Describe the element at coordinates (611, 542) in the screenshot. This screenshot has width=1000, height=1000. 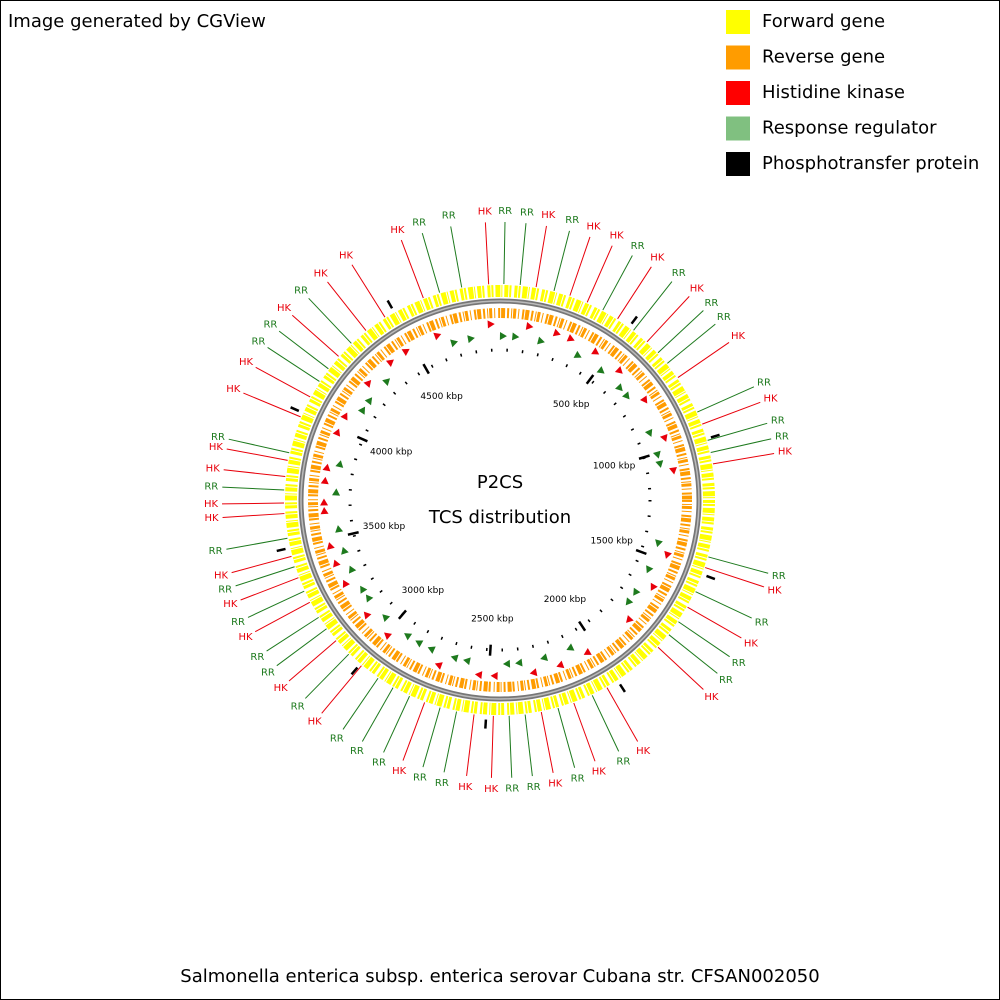
I see `tick-label: 1500 kbp` at that location.